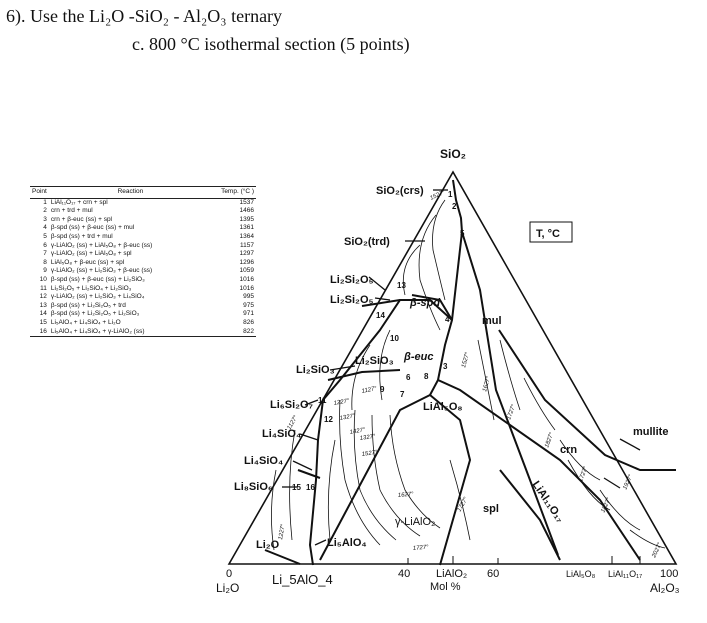 The image size is (707, 623). What do you see at coordinates (583, 473) in the screenshot?
I see `iso-label: 1727°` at bounding box center [583, 473].